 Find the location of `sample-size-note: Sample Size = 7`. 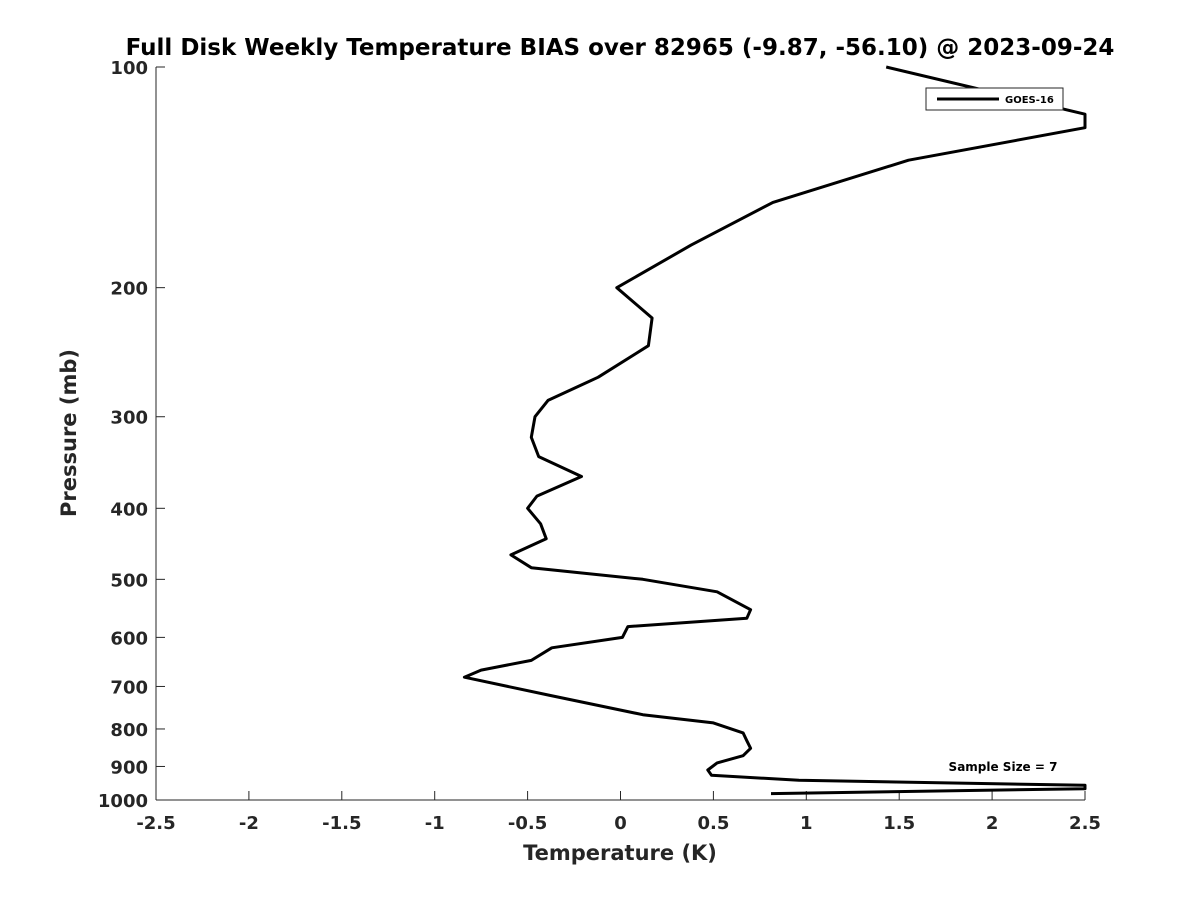

sample-size-note: Sample Size = 7 is located at coordinates (1003, 767).